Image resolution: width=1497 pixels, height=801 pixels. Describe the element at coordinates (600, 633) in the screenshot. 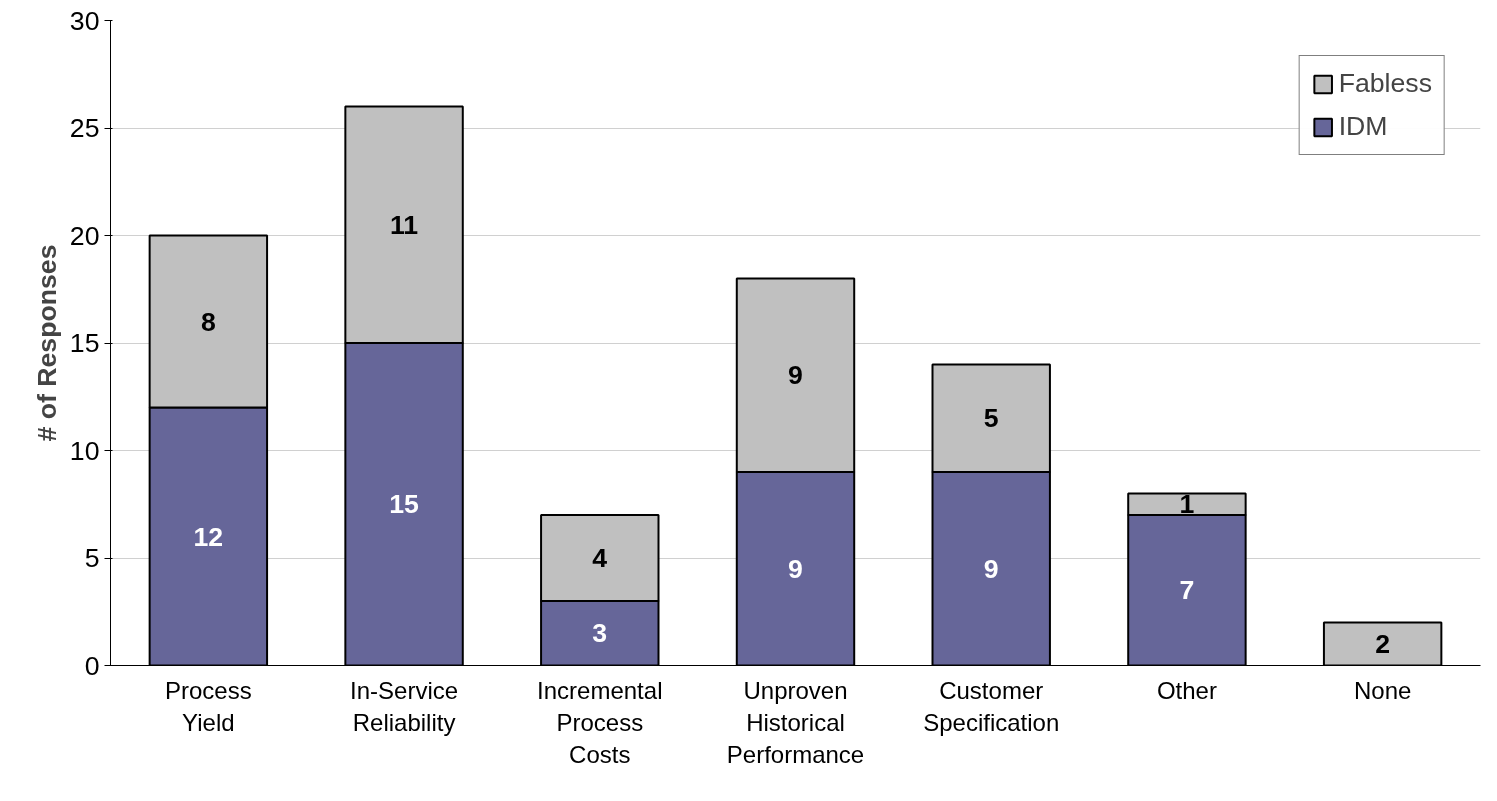

I see `data-label: 3` at that location.